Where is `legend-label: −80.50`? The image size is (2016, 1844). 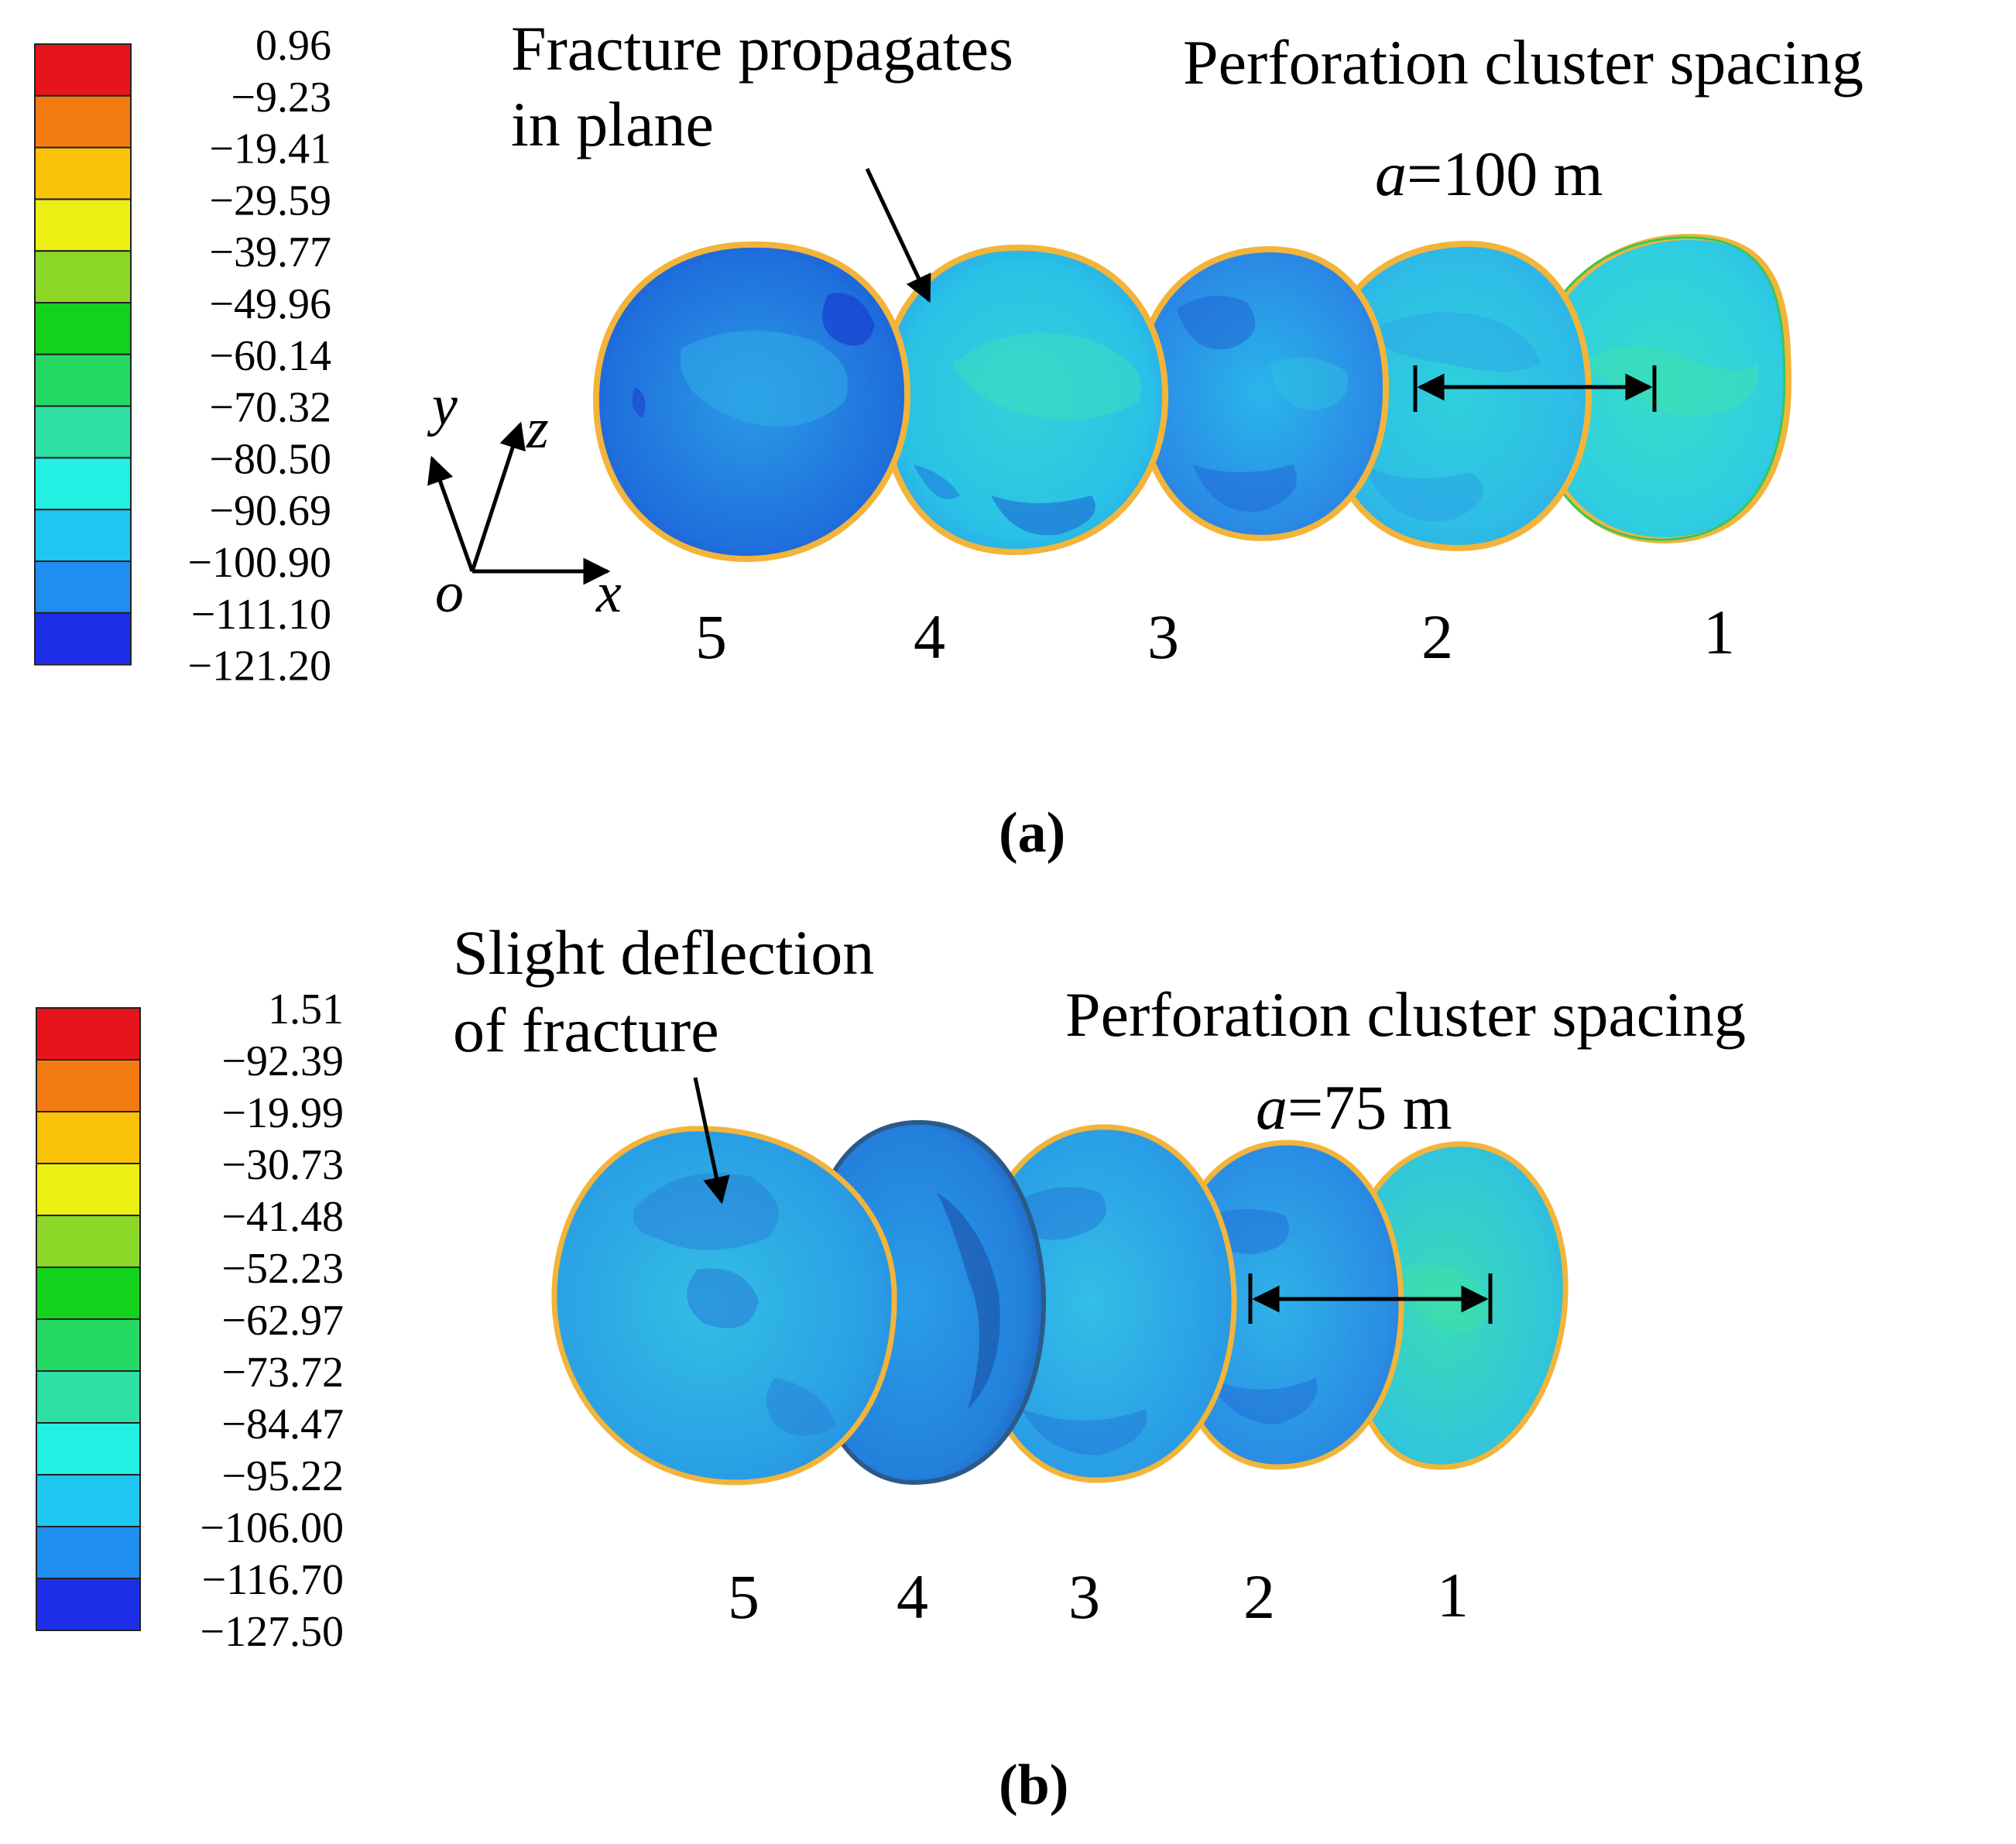
legend-label: −80.50 is located at coordinates (270, 459).